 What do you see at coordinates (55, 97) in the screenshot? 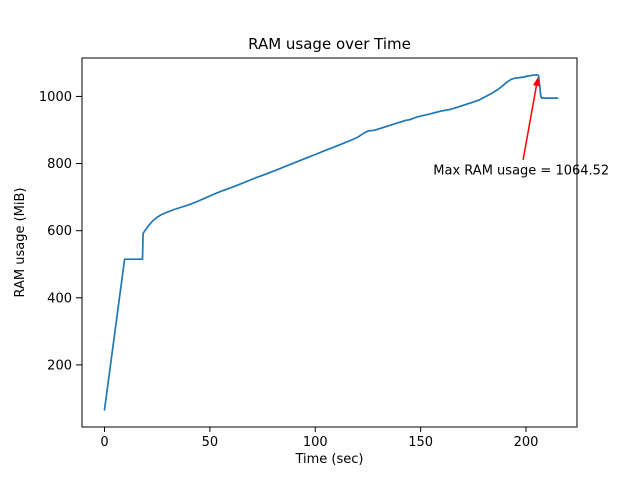
I see `y-tick-label: 1000` at bounding box center [55, 97].